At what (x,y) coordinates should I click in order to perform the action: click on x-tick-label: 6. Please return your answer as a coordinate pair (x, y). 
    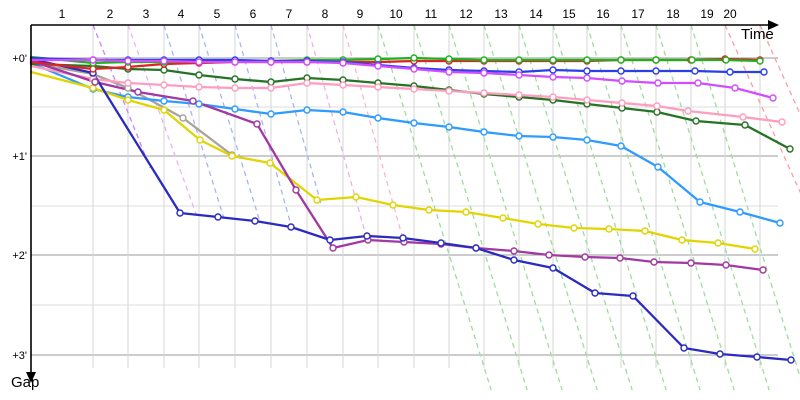
    Looking at the image, I should click on (253, 14).